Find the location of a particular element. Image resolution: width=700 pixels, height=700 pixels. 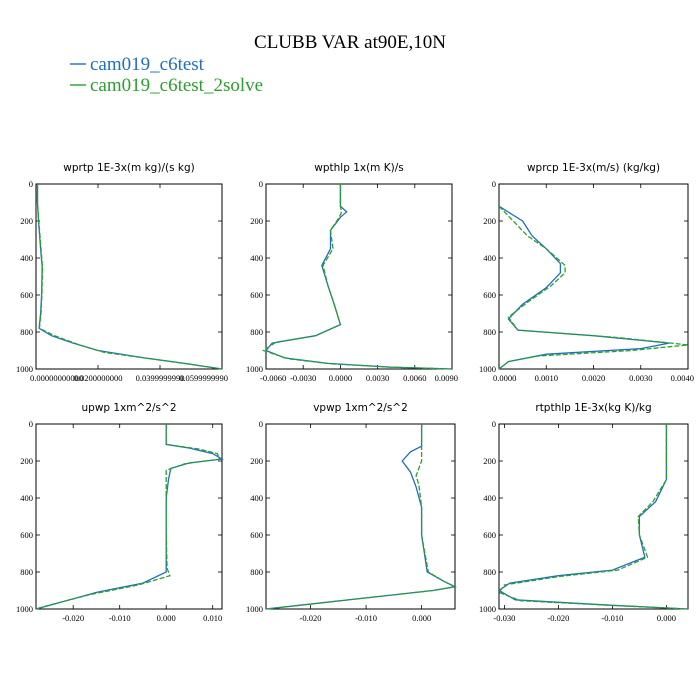

x-tick-label: 0.010 is located at coordinates (212, 618).